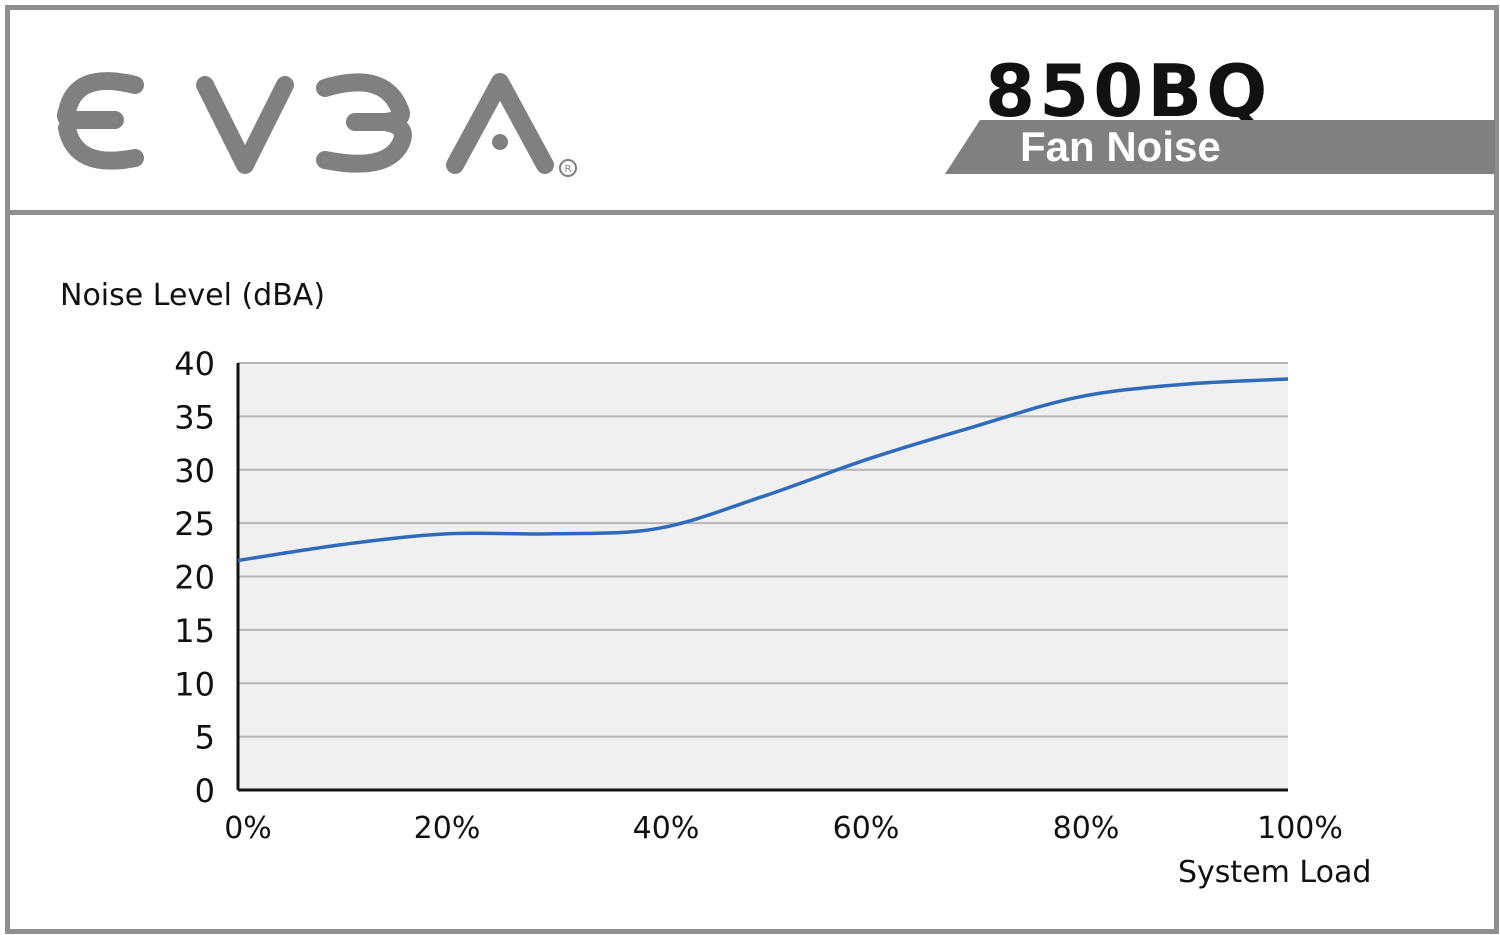 The width and height of the screenshot is (1500, 935). What do you see at coordinates (205, 738) in the screenshot?
I see `y-tick-label: 5` at bounding box center [205, 738].